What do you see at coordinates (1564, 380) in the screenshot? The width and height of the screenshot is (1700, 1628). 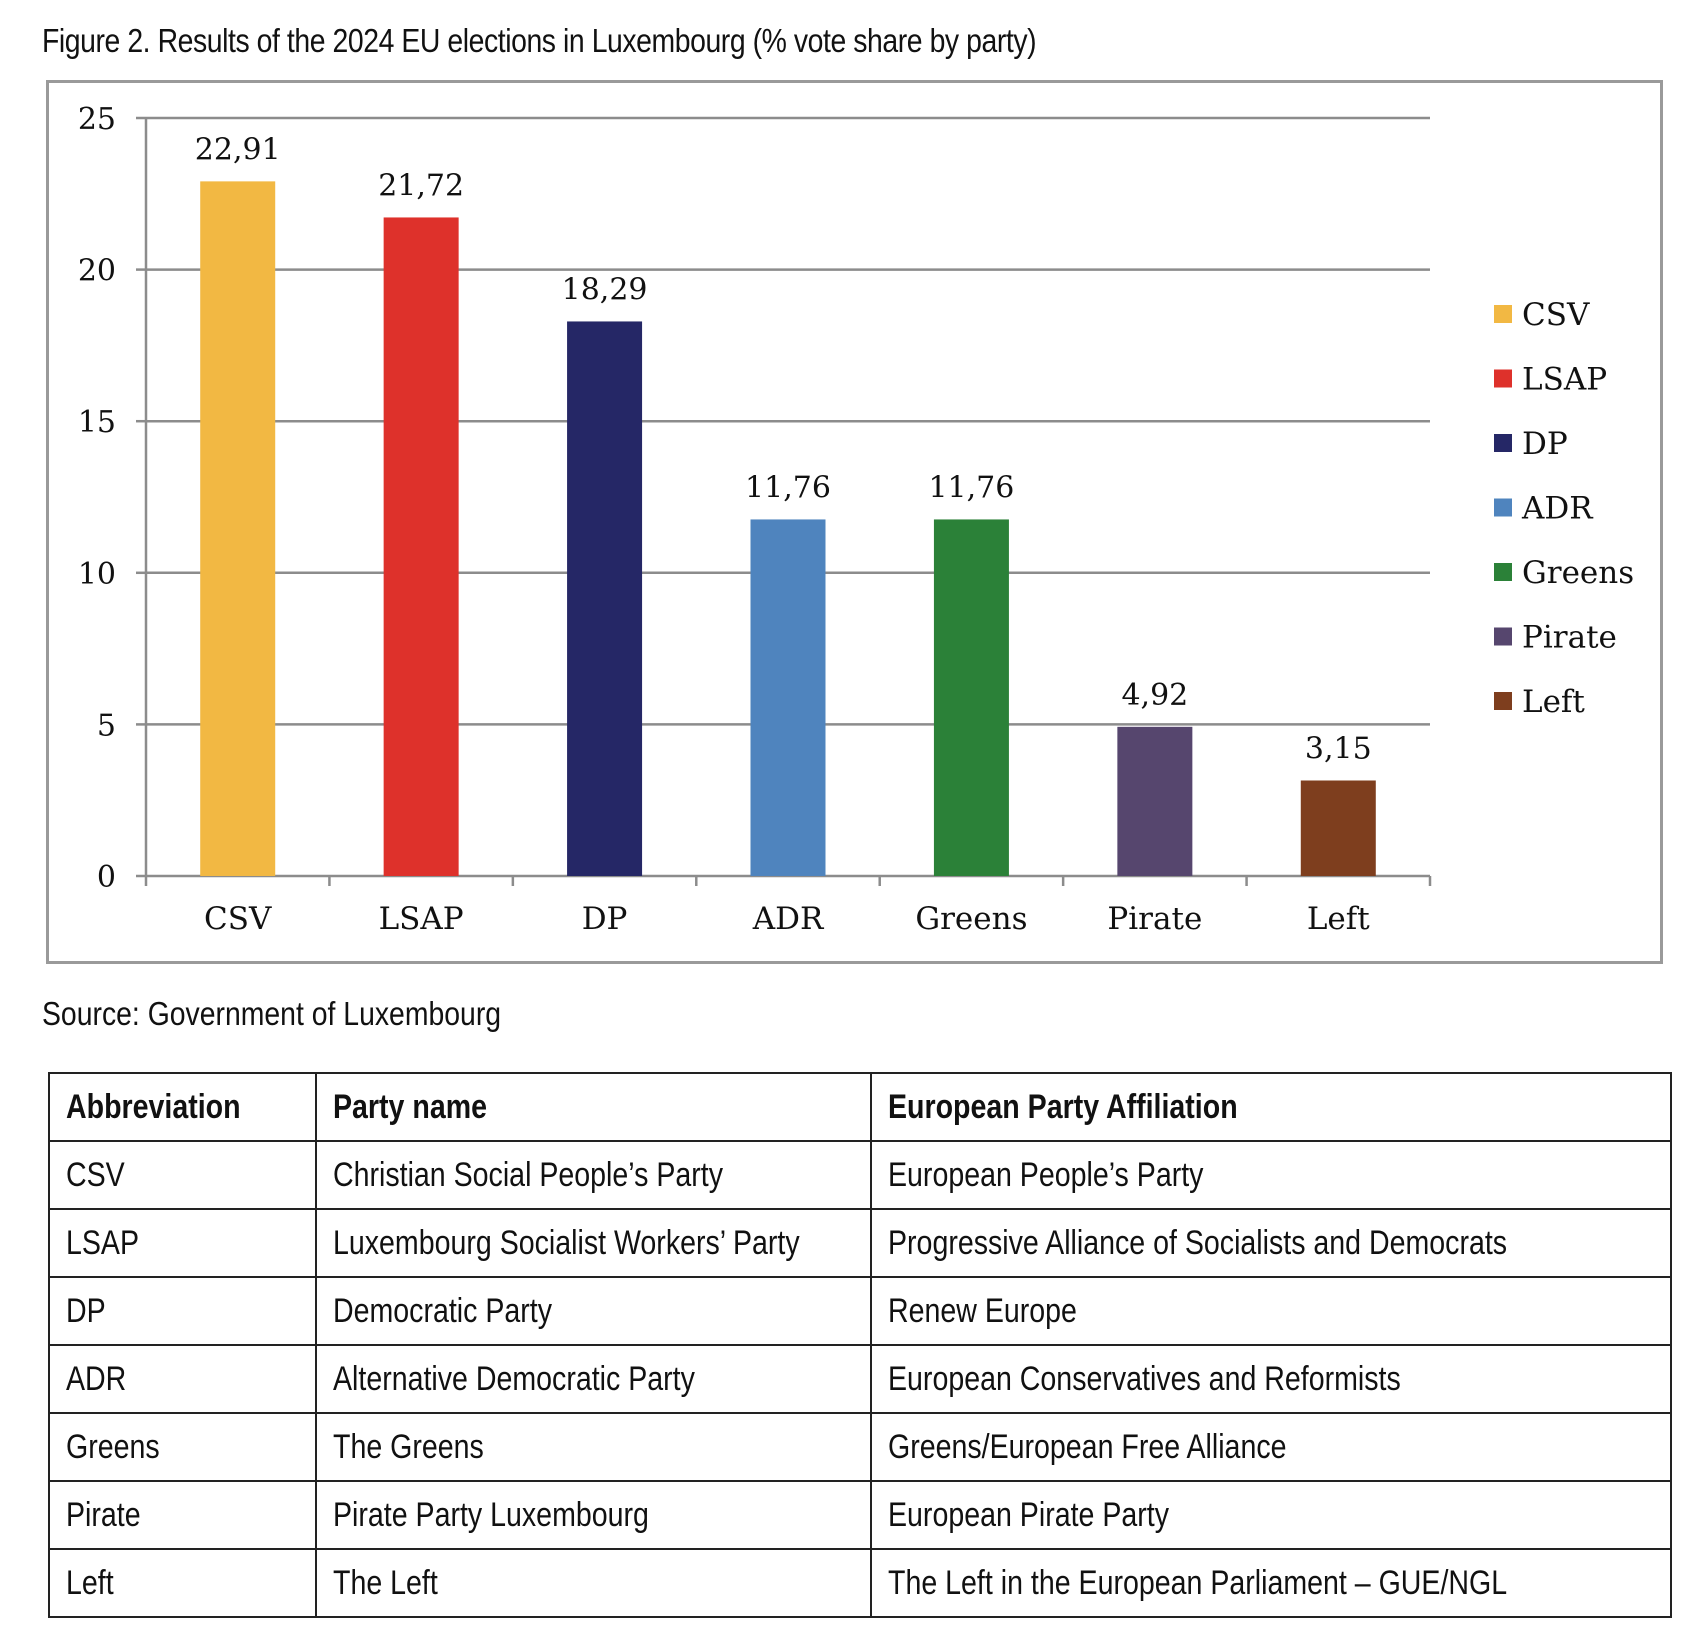 I see `legend-label: LSAP` at bounding box center [1564, 380].